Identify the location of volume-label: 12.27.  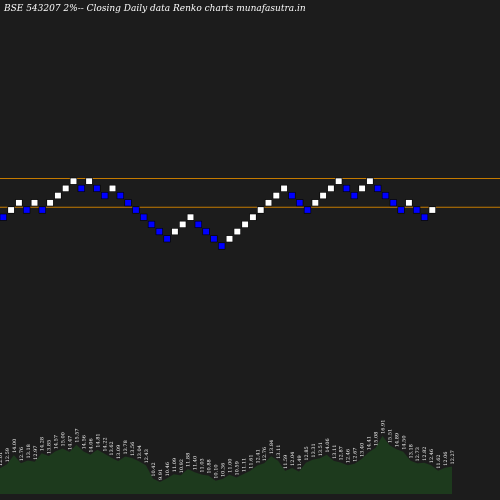
(453, 457).